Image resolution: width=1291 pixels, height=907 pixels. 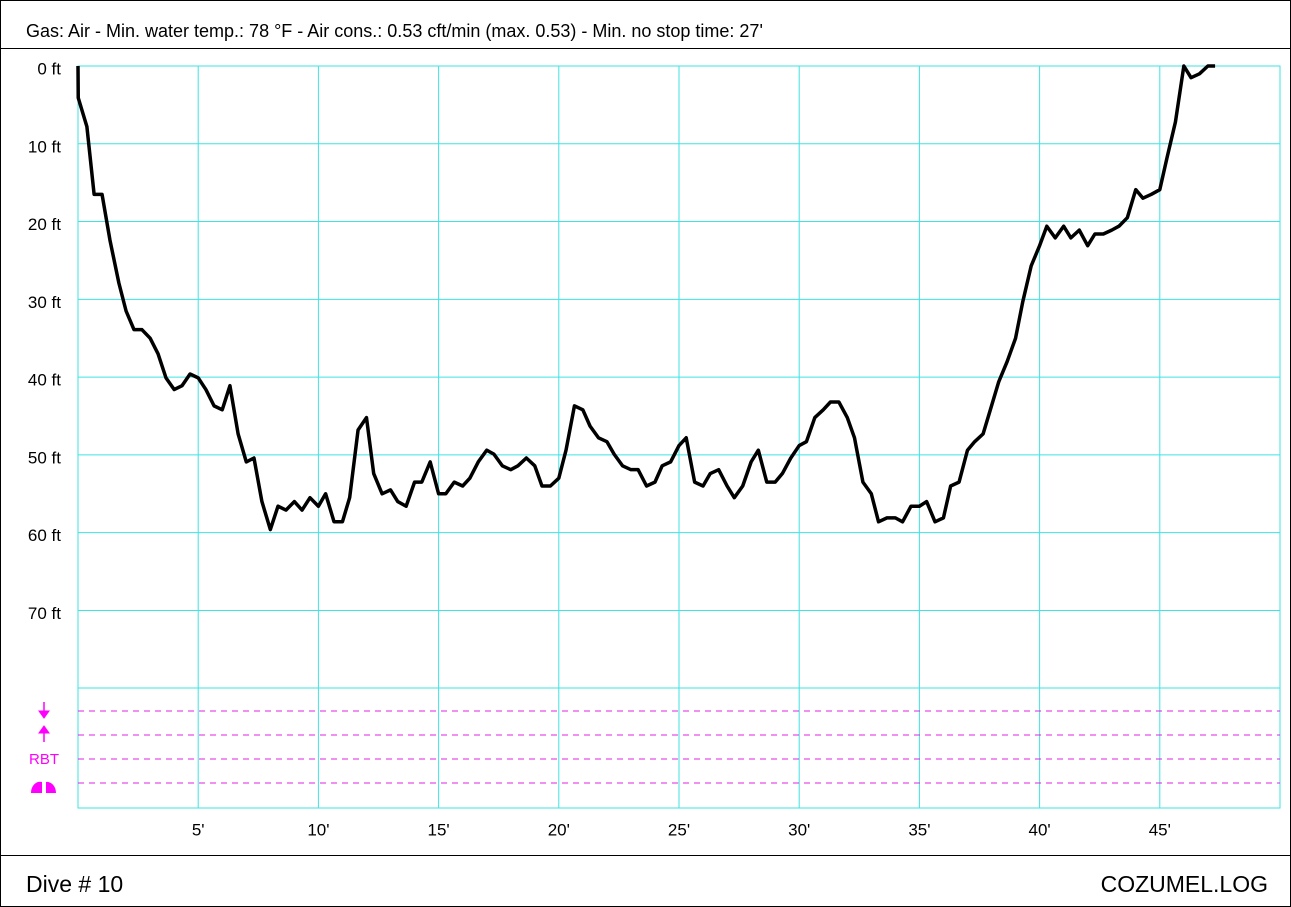 I want to click on event-icons, so click(x=43, y=747).